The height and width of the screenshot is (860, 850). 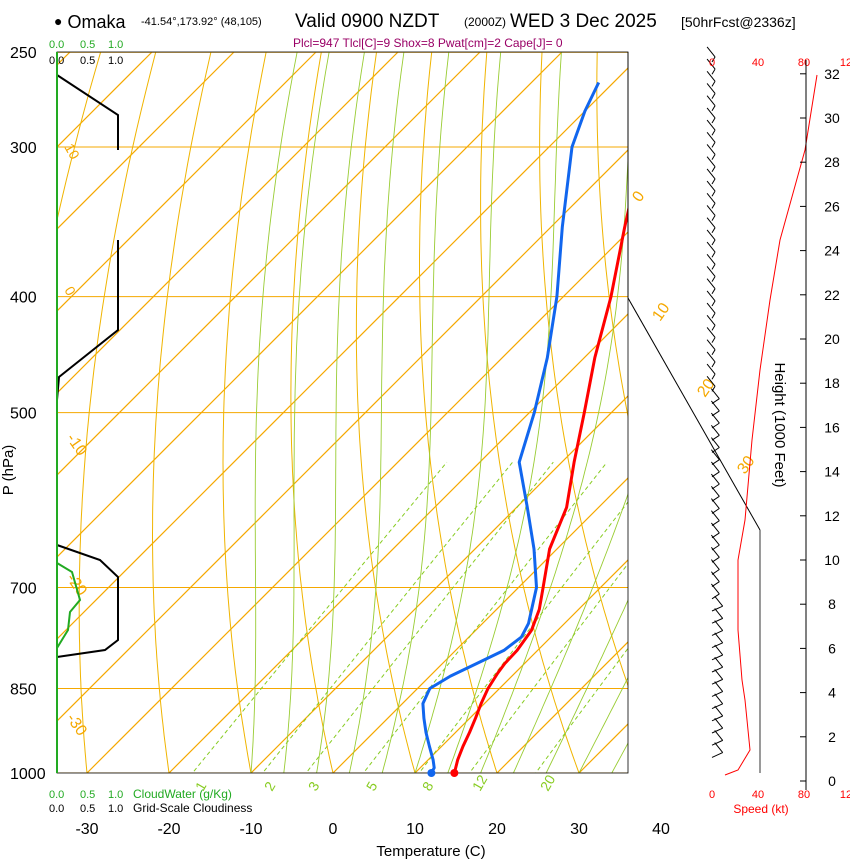 I want to click on speed-profile, so click(x=771, y=425).